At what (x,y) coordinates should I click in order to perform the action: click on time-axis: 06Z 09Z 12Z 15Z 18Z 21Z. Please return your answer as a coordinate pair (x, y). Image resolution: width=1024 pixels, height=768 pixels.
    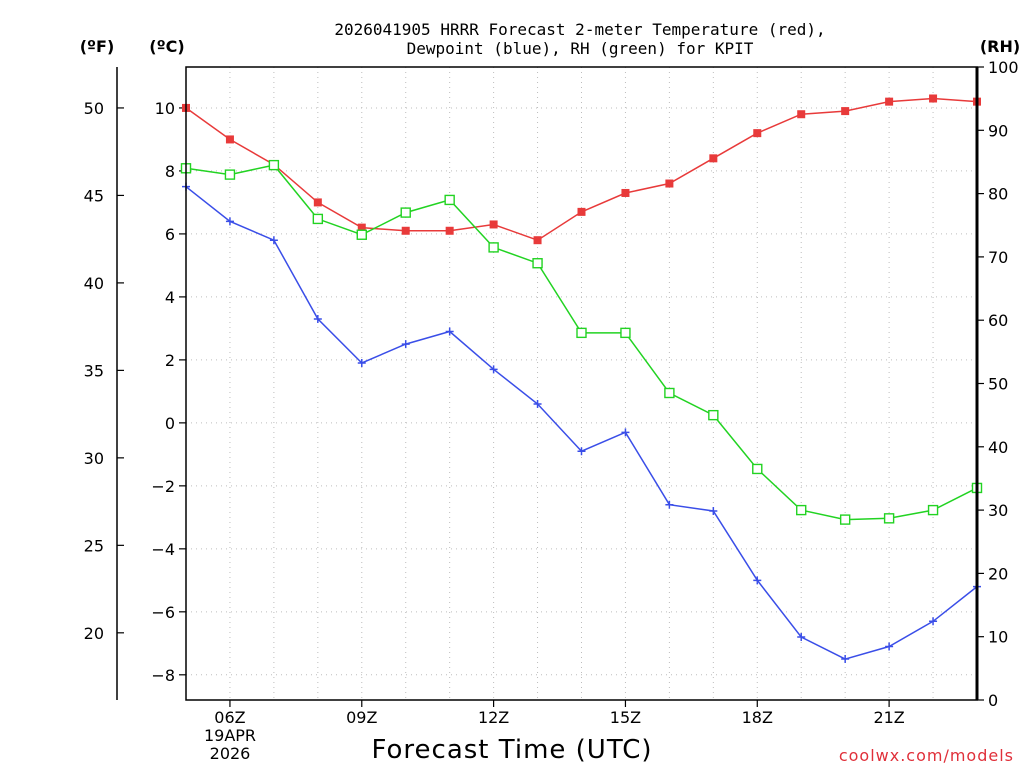
    Looking at the image, I should click on (559, 713).